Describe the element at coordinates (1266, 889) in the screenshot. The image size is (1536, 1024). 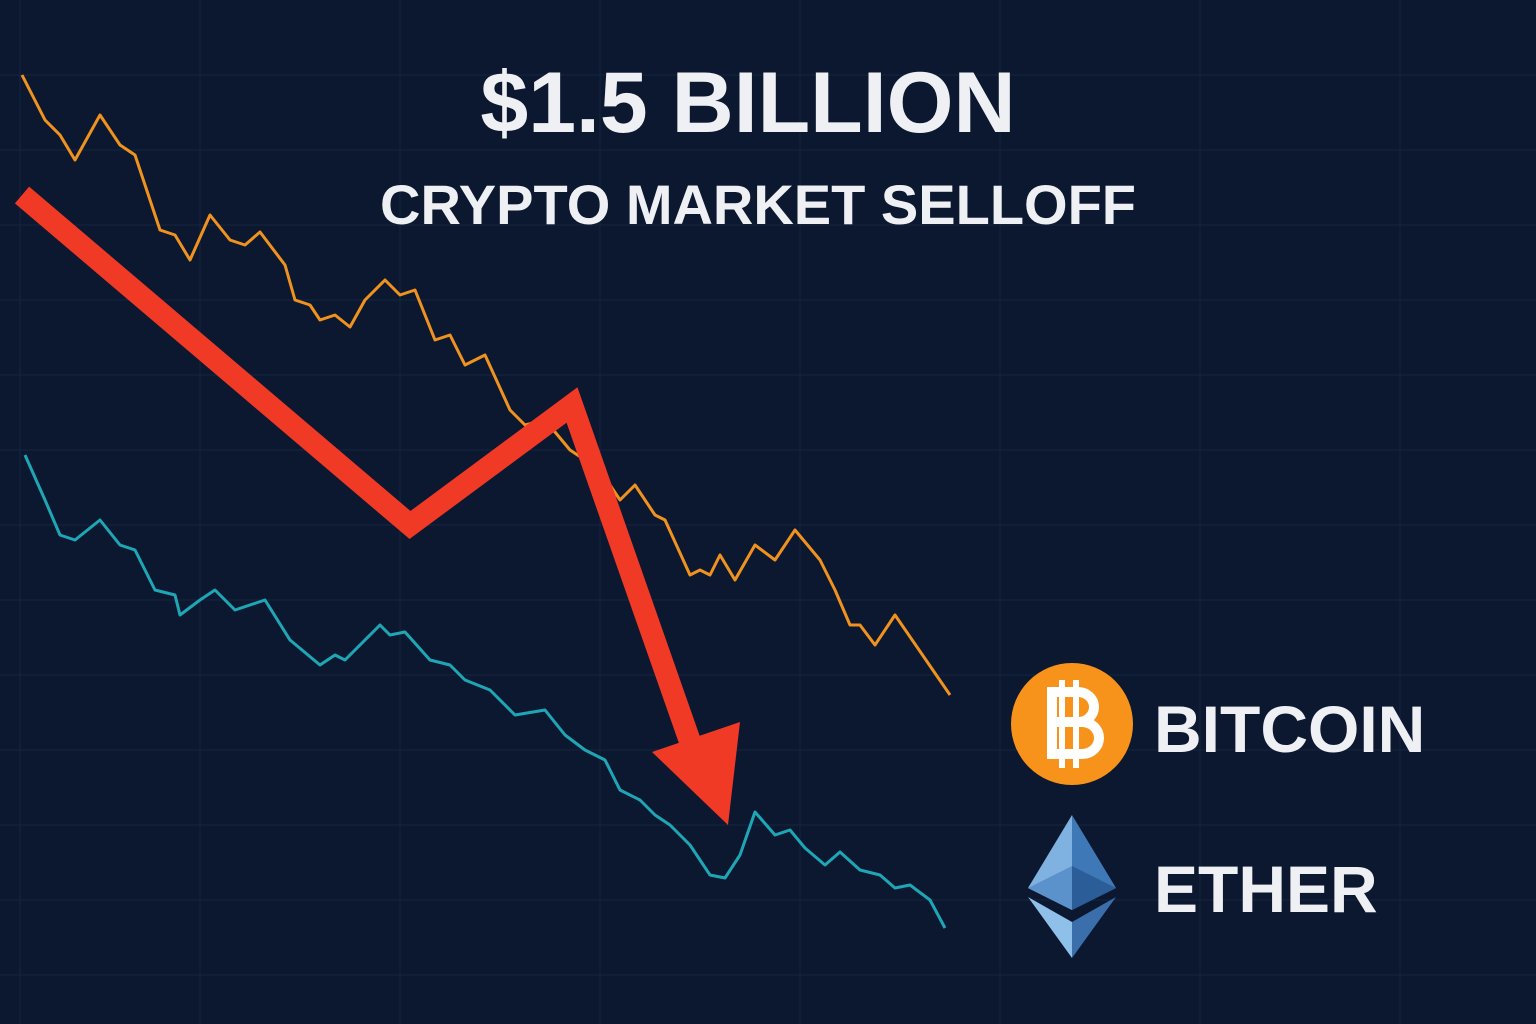
I see `ether-label: ETHER` at that location.